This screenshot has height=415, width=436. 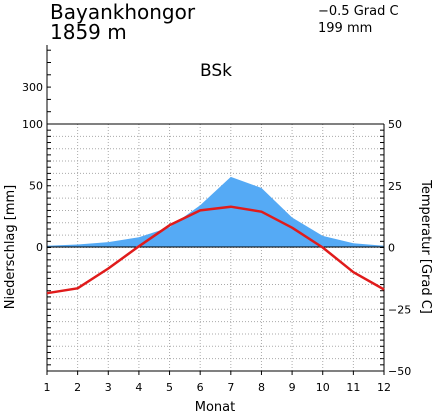 What do you see at coordinates (47, 387) in the screenshot?
I see `x-tick-label: 1` at bounding box center [47, 387].